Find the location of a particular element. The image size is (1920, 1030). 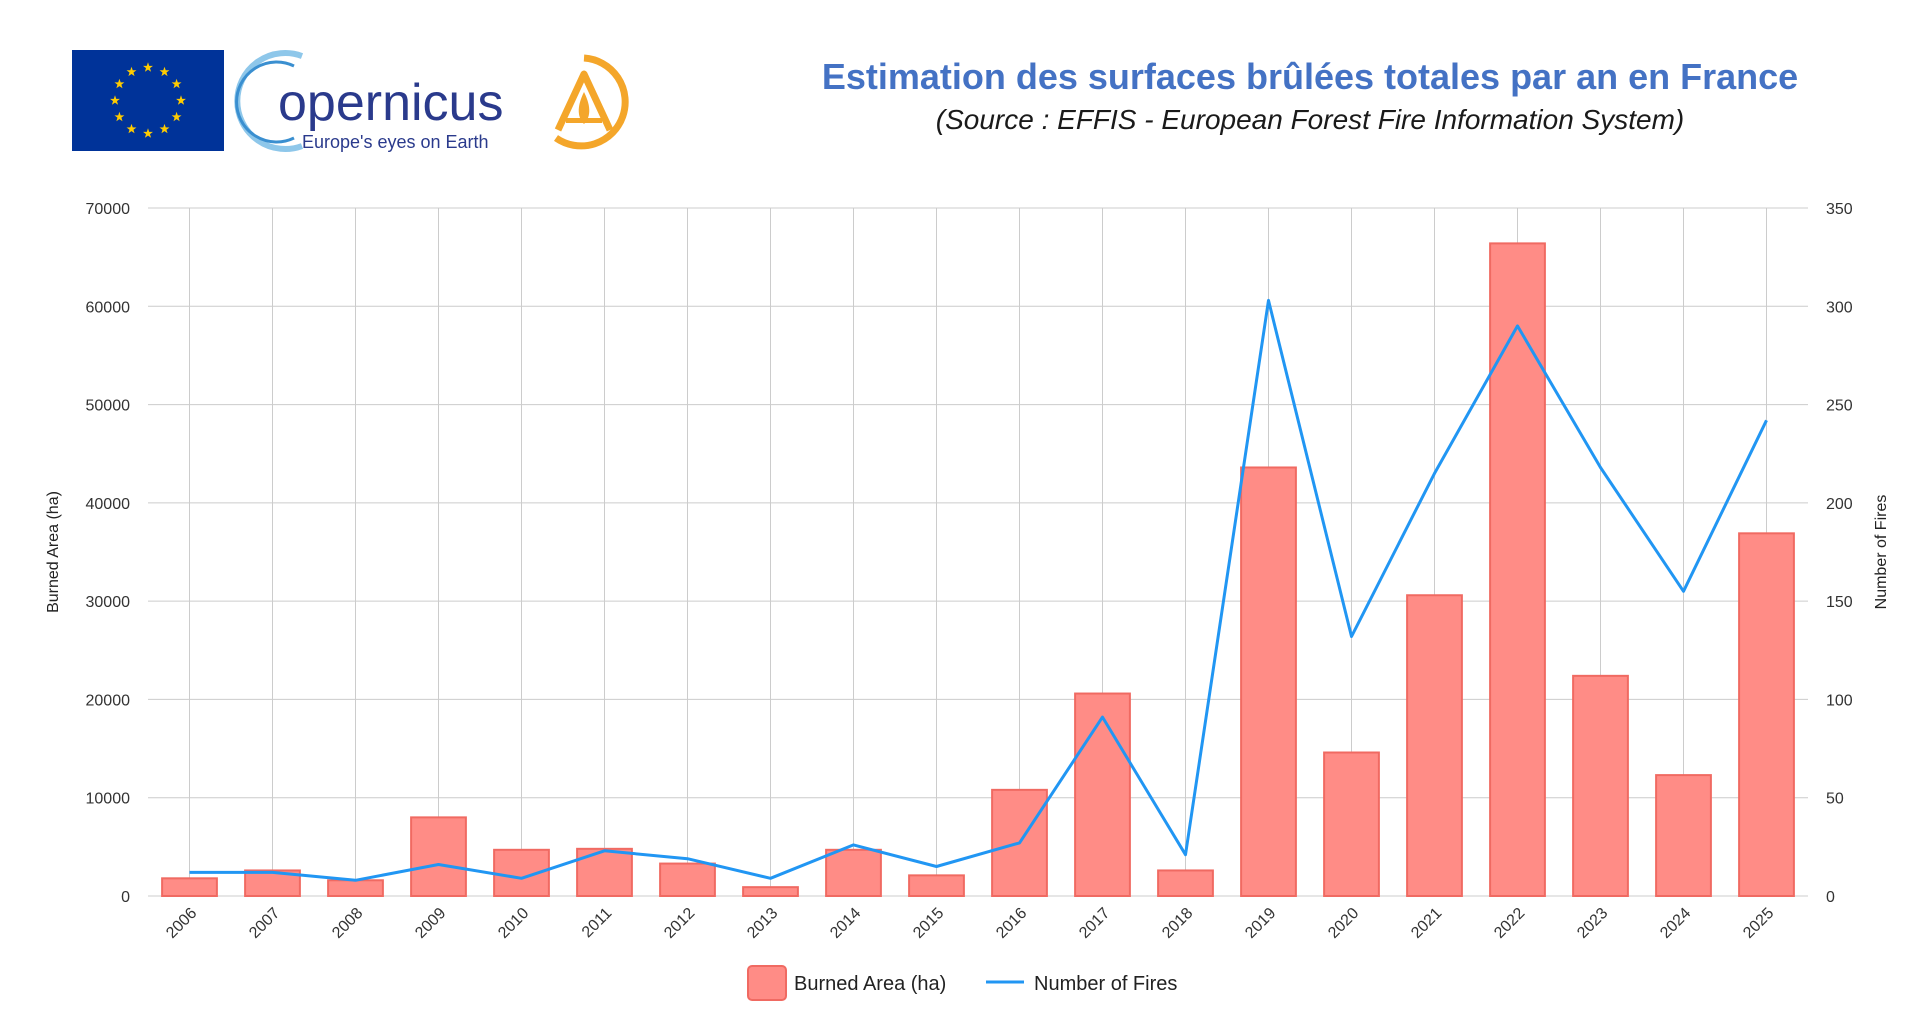

y-tick-label: 30000 is located at coordinates (108, 602).